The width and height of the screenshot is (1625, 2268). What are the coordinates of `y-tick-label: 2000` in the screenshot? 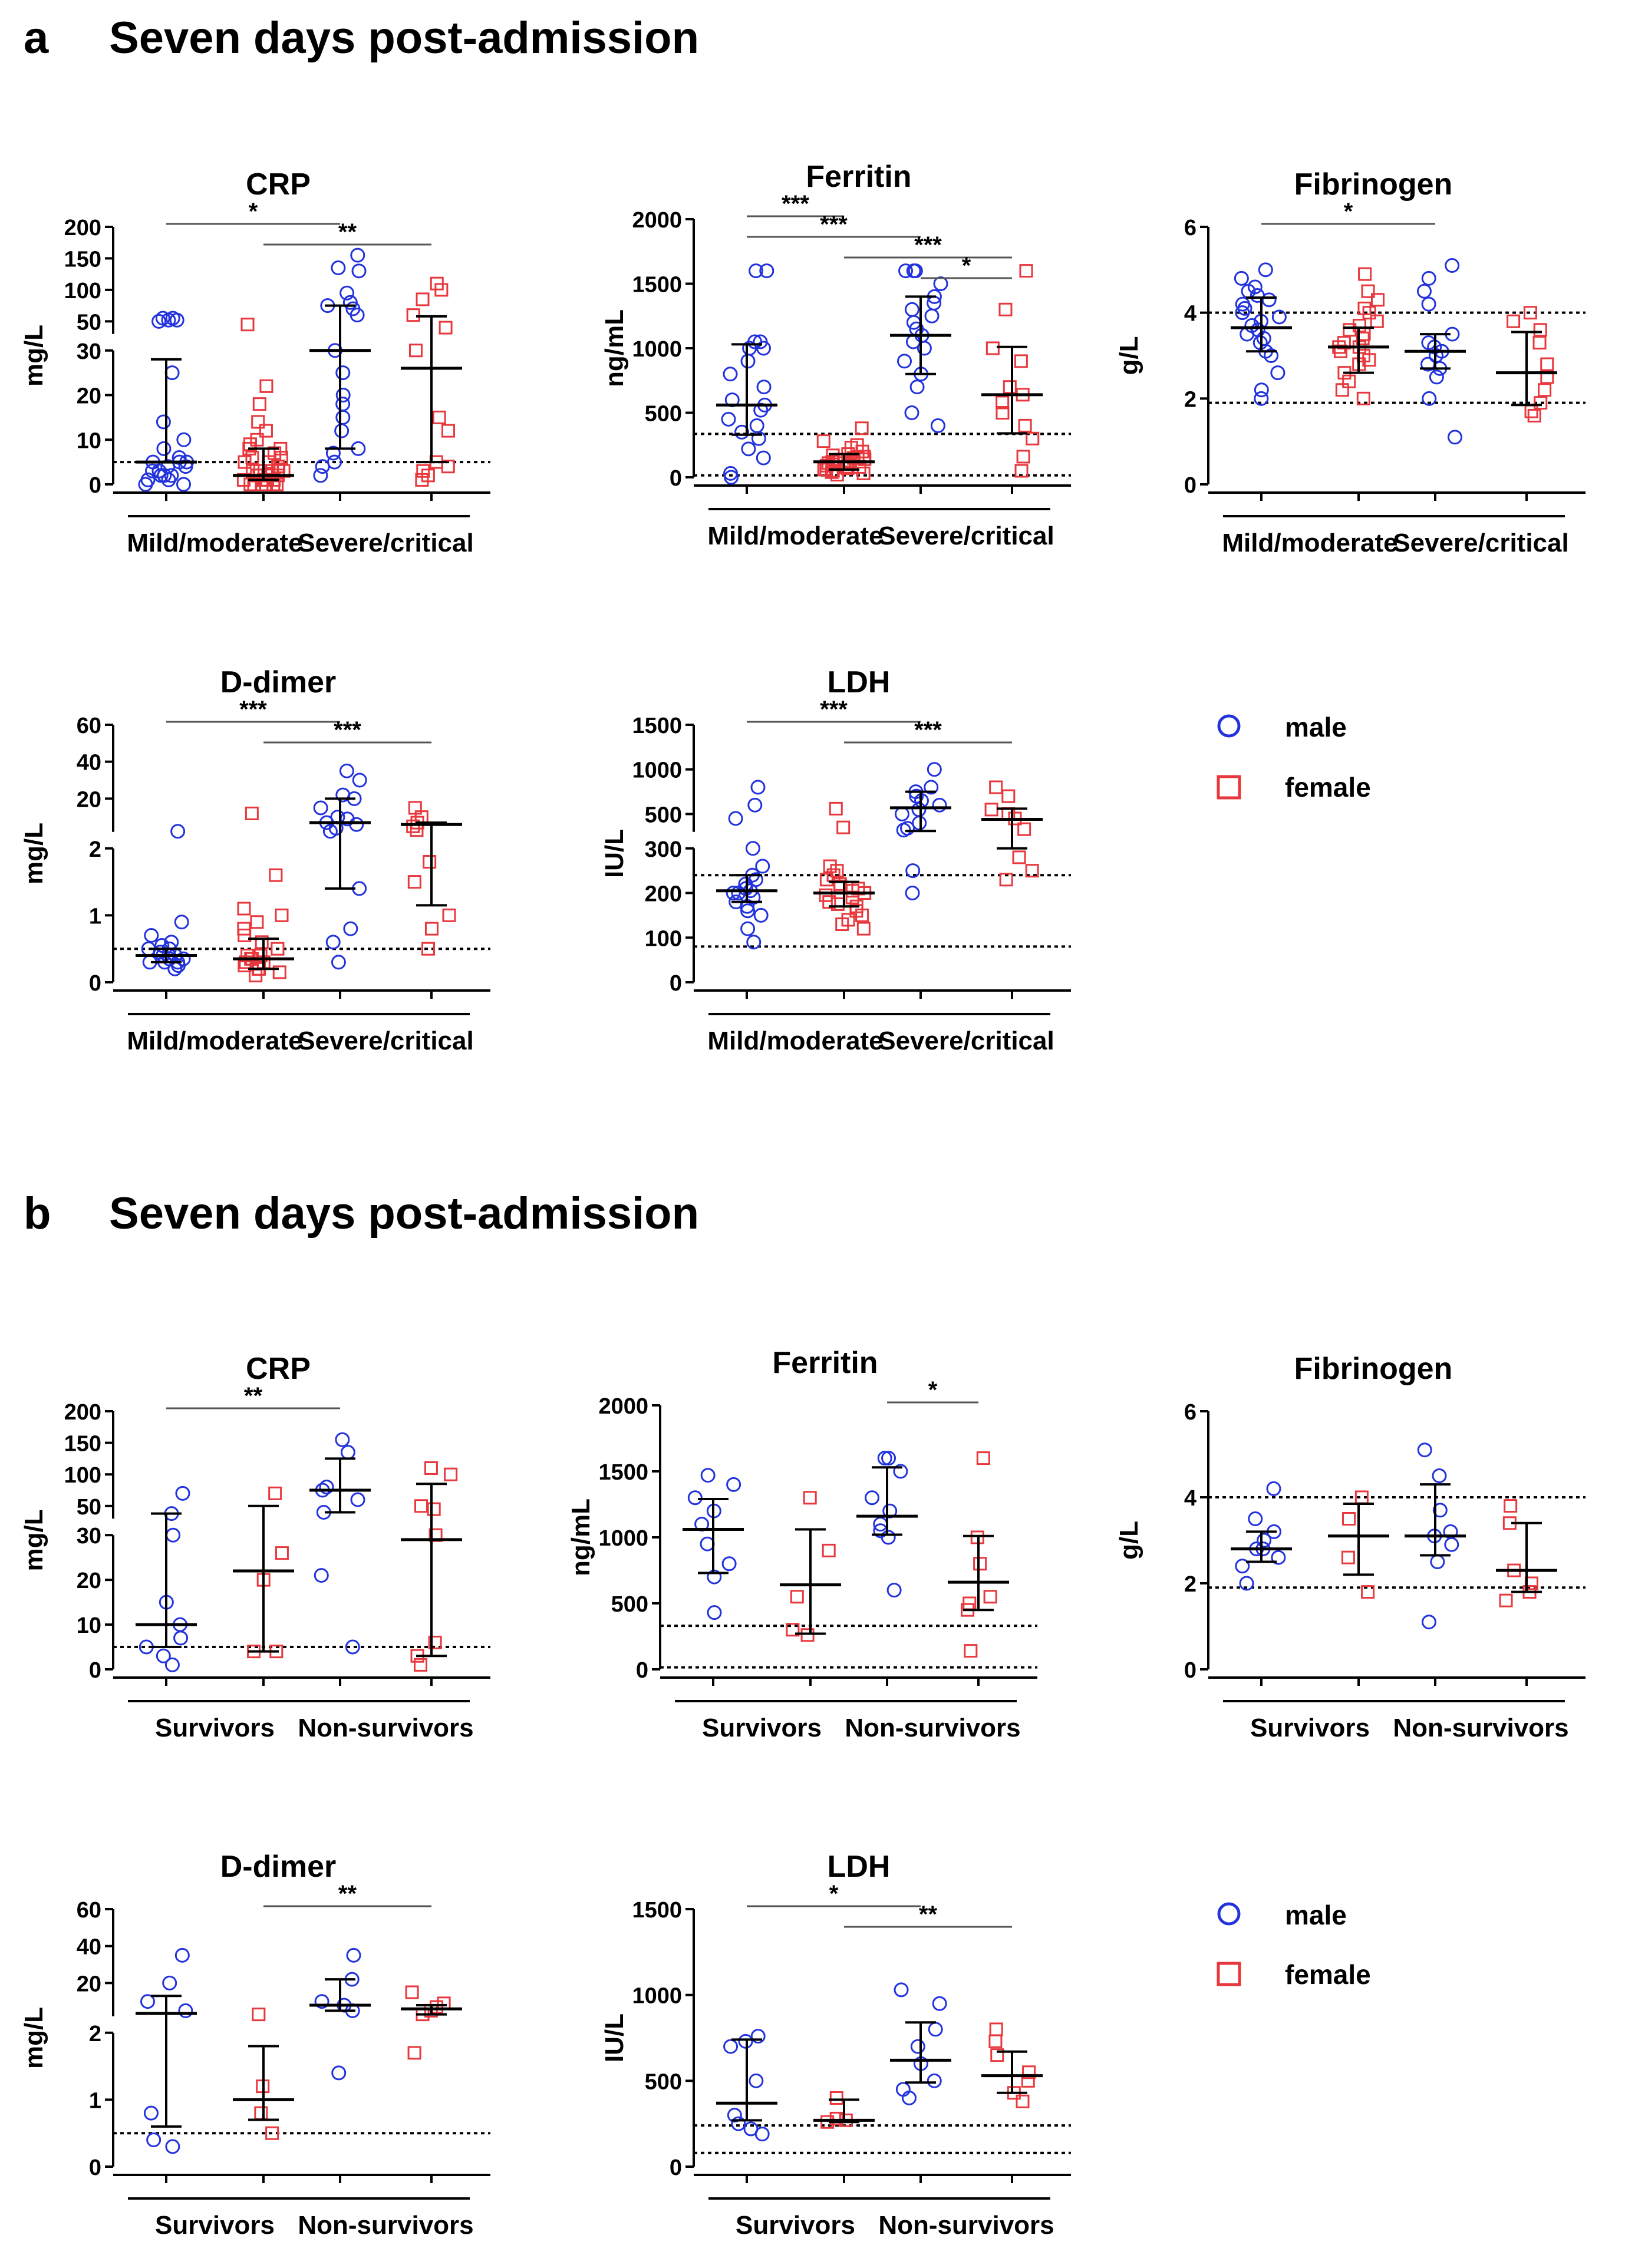 It's located at (657, 220).